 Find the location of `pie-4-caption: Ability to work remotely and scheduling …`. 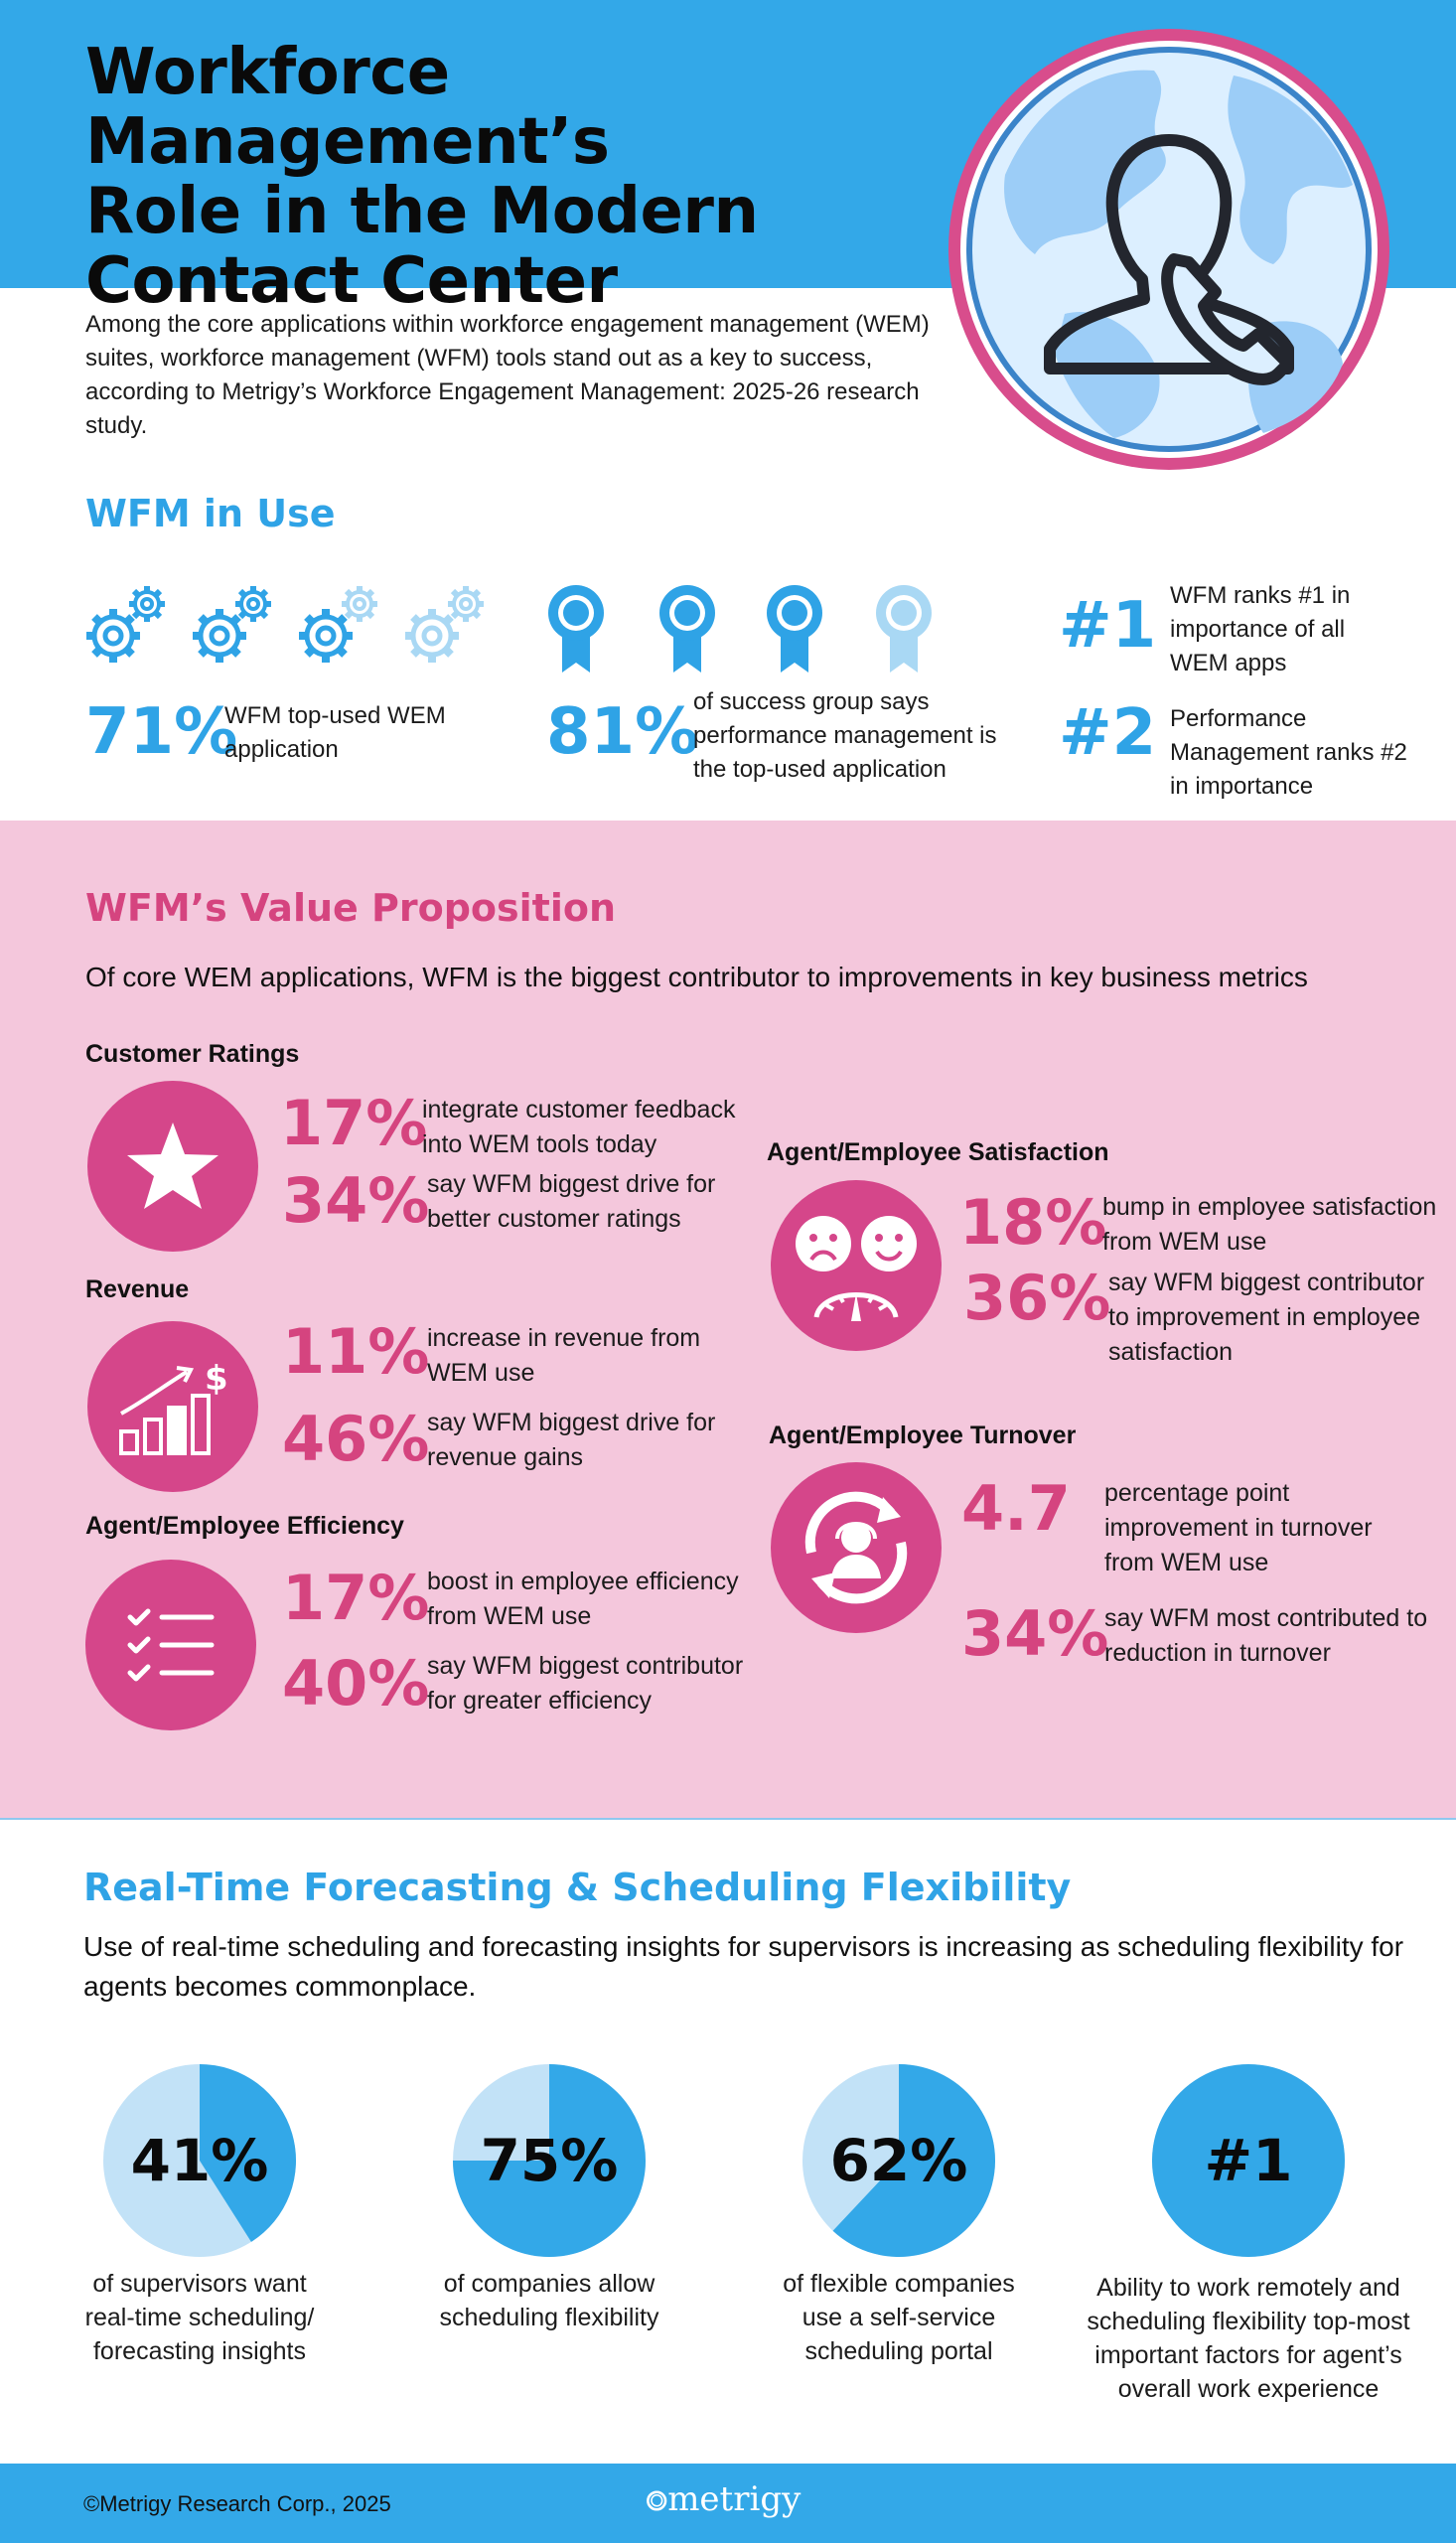

pie-4-caption: Ability to work remotely and scheduling … is located at coordinates (1248, 2338).